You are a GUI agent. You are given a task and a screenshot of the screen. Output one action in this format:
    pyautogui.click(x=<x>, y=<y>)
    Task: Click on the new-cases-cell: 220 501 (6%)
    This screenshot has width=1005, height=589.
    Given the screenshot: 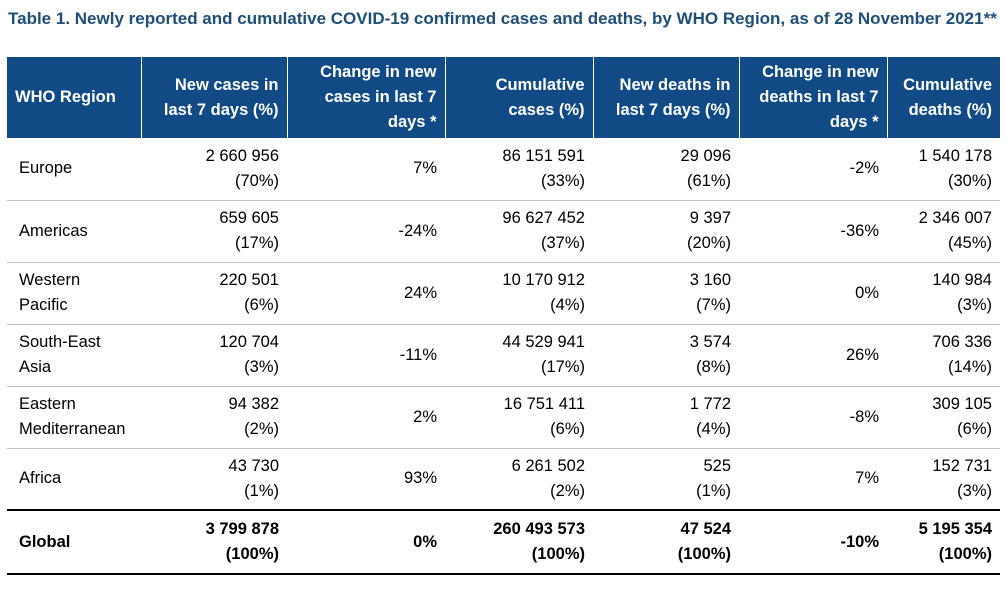 What is the action you would take?
    pyautogui.click(x=214, y=293)
    